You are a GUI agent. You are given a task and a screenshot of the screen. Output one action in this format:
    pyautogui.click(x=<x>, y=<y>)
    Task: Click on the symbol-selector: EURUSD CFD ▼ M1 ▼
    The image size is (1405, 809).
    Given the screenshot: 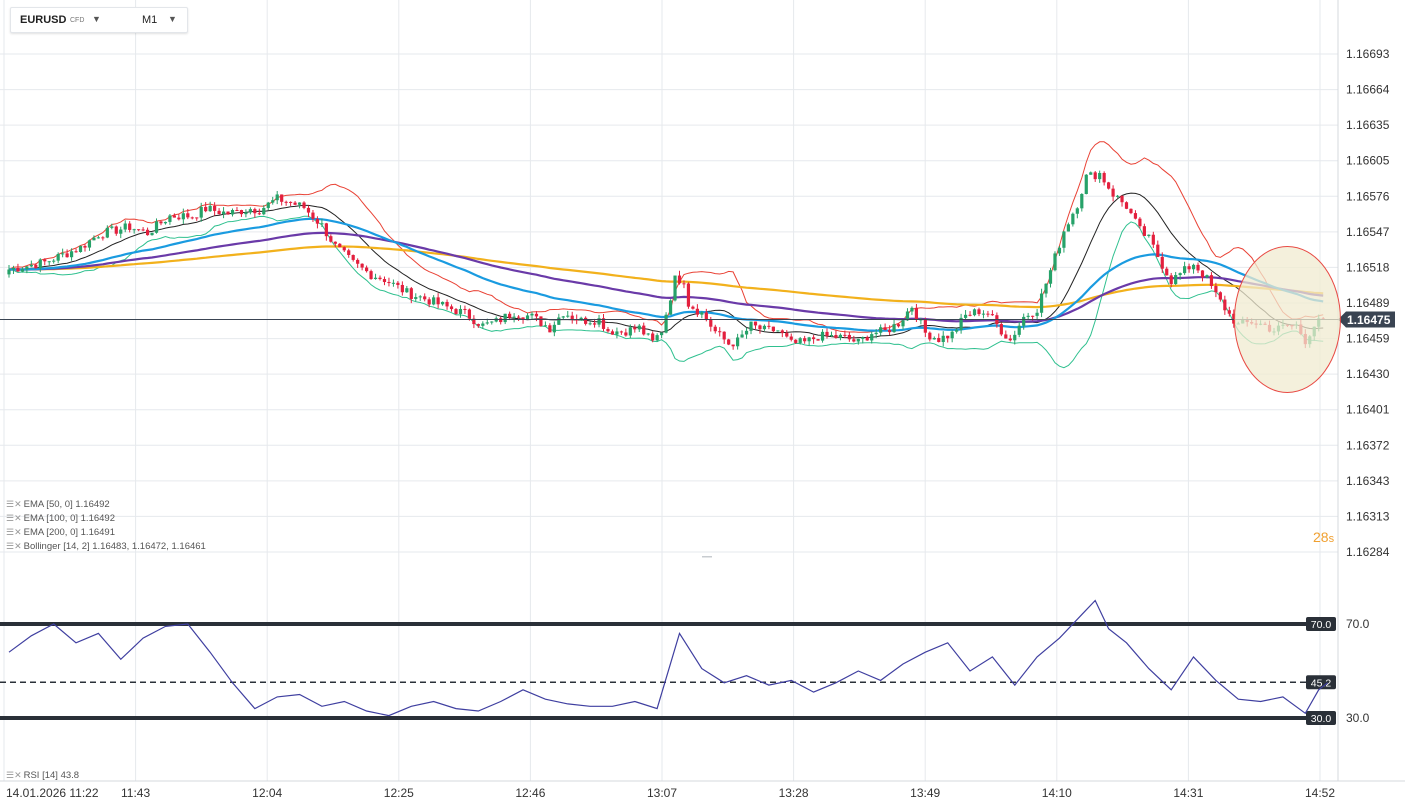 What is the action you would take?
    pyautogui.click(x=99, y=20)
    